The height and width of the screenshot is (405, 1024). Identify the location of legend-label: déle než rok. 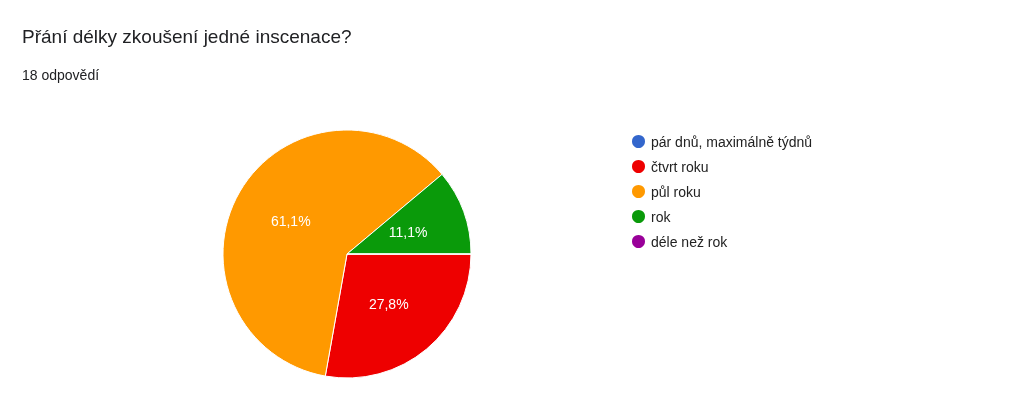
(690, 241).